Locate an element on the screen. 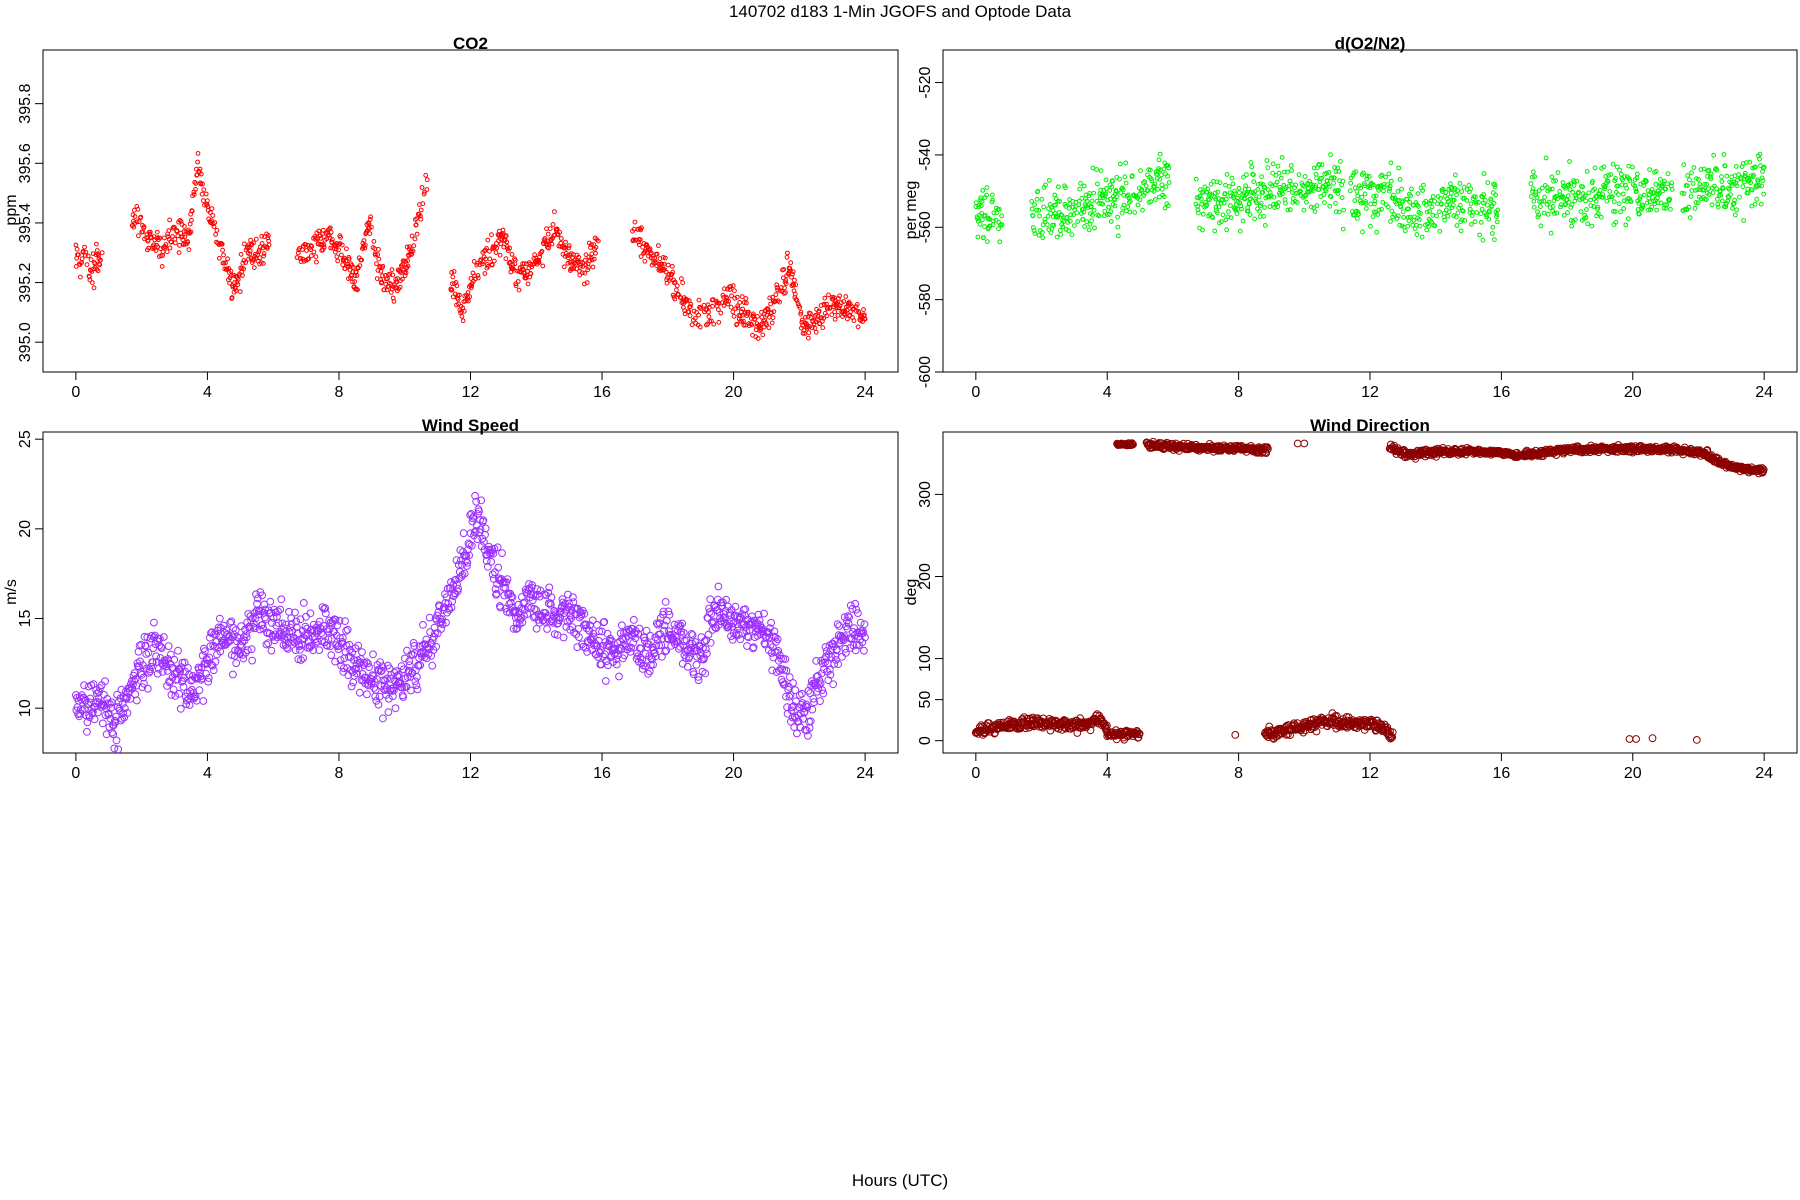 Image resolution: width=1800 pixels, height=1200 pixels. x-tick-label: 12 is located at coordinates (471, 392).